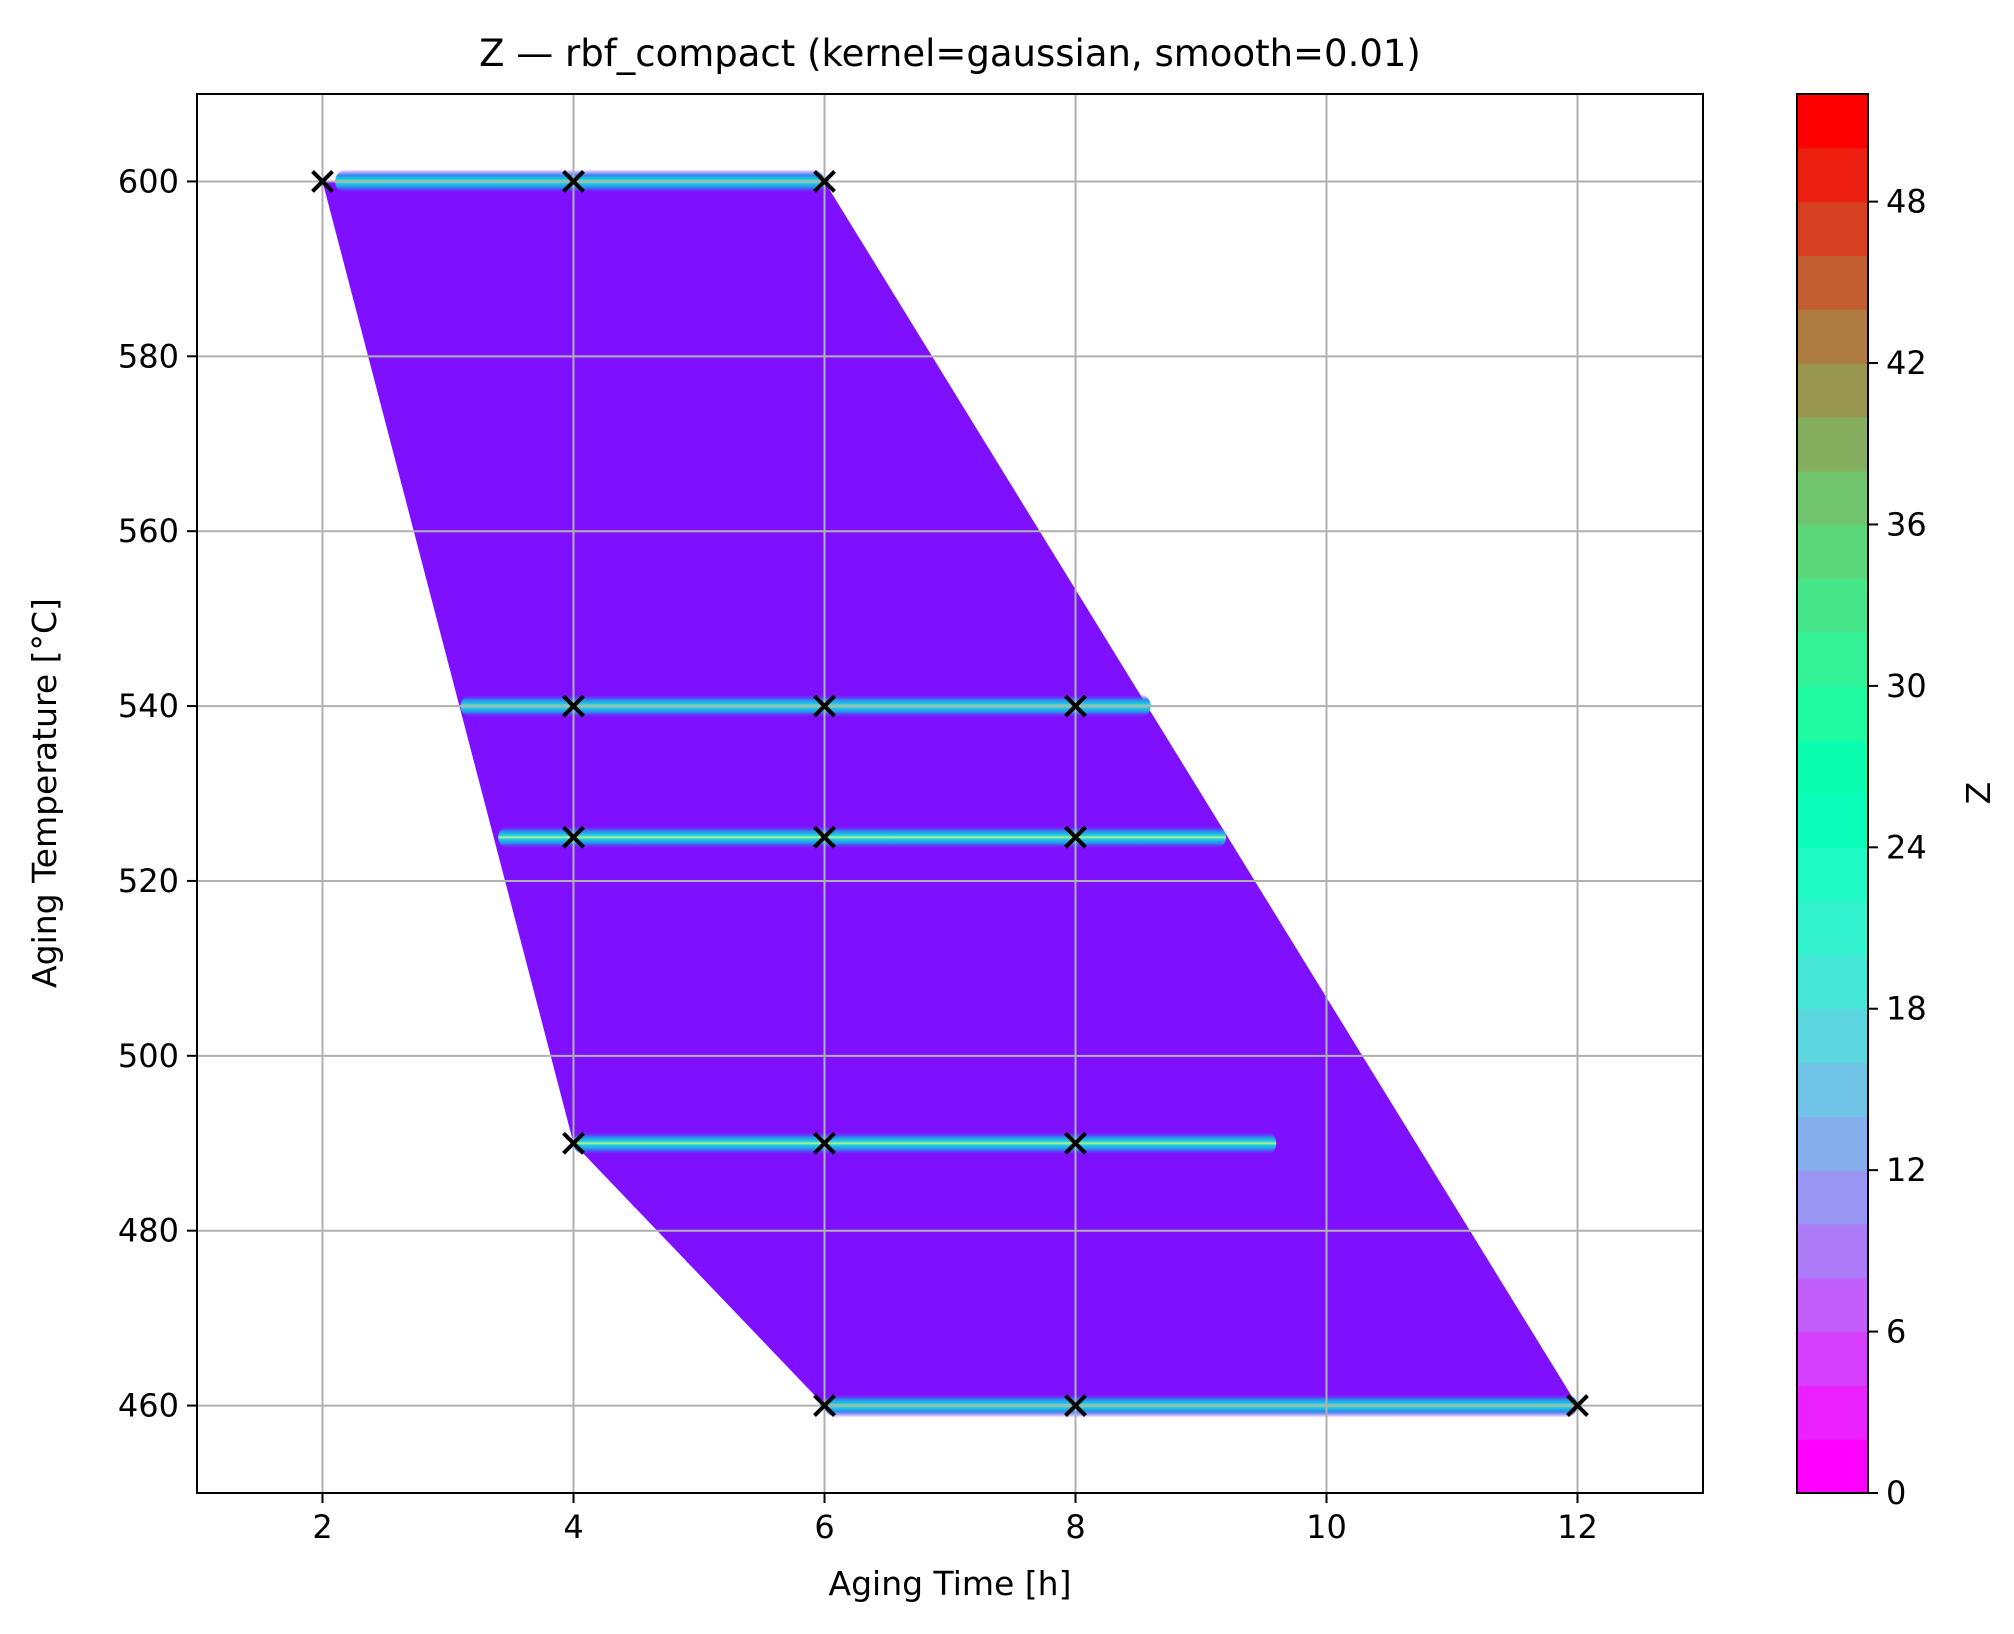 Image resolution: width=2014 pixels, height=1634 pixels. I want to click on colorbar-tick-label-18: 18, so click(1906, 1009).